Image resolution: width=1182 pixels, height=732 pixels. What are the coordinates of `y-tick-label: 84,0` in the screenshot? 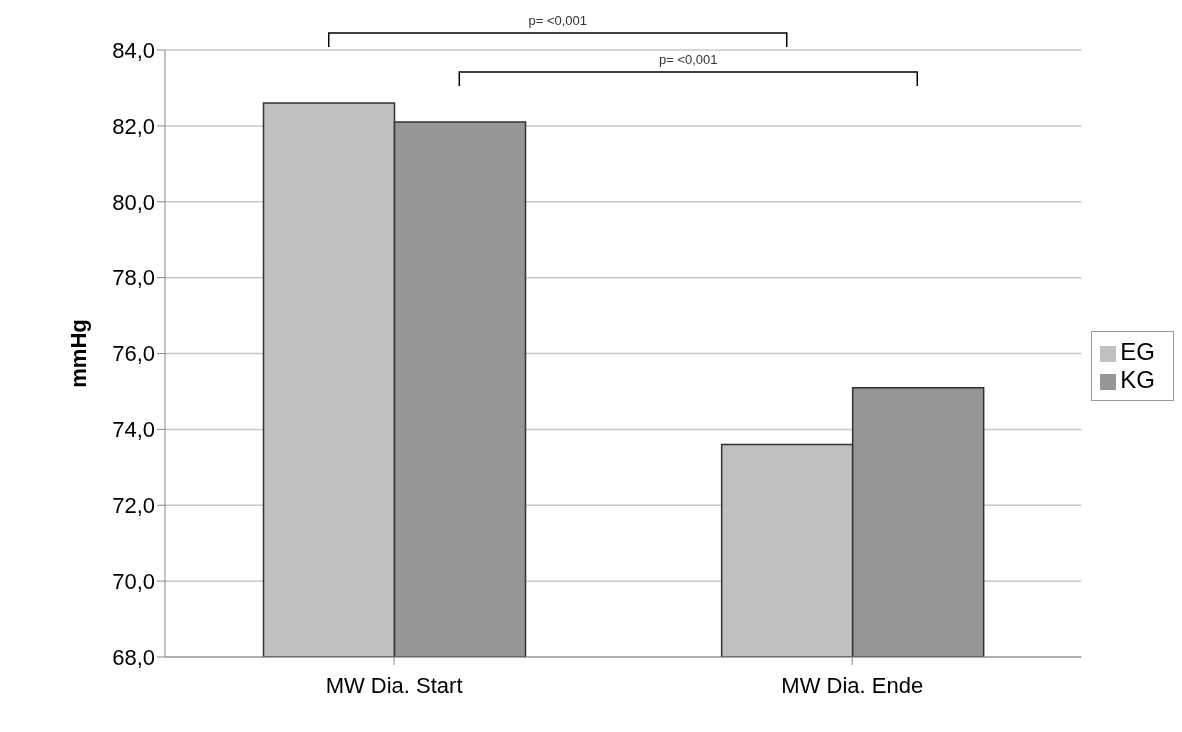 It's located at (133, 50).